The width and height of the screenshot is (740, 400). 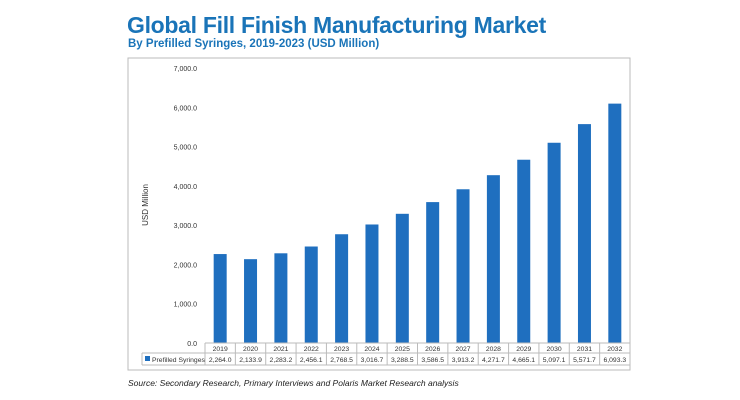 What do you see at coordinates (371, 349) in the screenshot?
I see `x-tick-label: 2024` at bounding box center [371, 349].